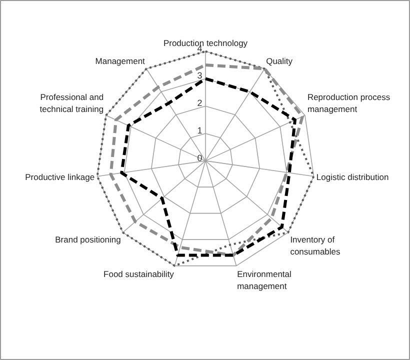 This screenshot has height=360, width=410. What do you see at coordinates (88, 239) in the screenshot?
I see `spoke-label: Brand positioning` at bounding box center [88, 239].